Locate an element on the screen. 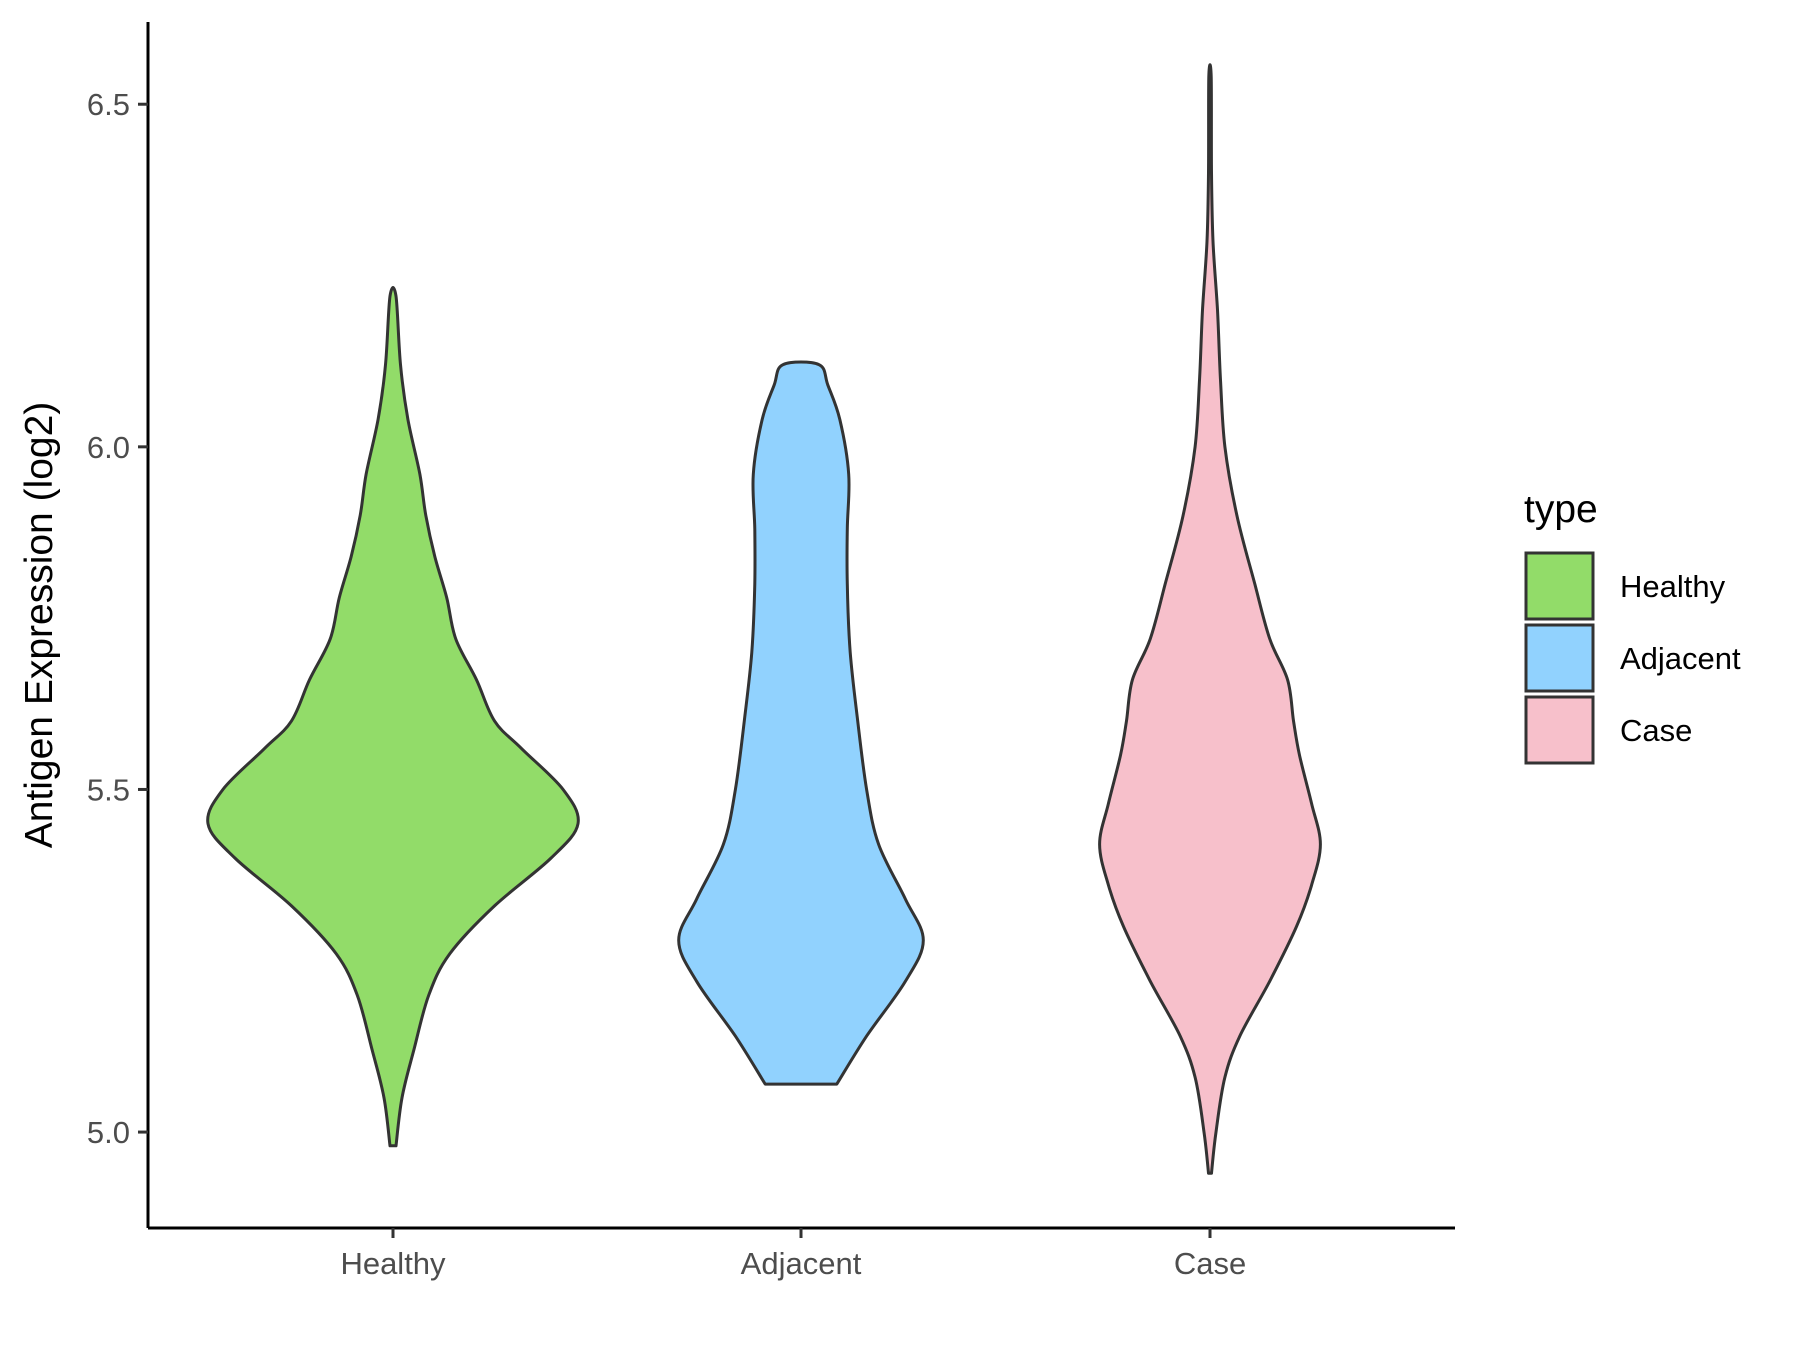  legend-key-adjacent is located at coordinates (1559, 658).